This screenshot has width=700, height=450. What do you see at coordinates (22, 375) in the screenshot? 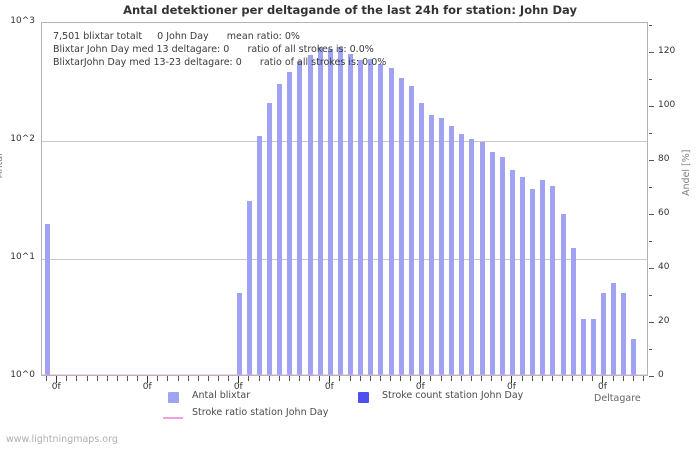
I see `y-tick-label-left: 10^0` at bounding box center [22, 375].